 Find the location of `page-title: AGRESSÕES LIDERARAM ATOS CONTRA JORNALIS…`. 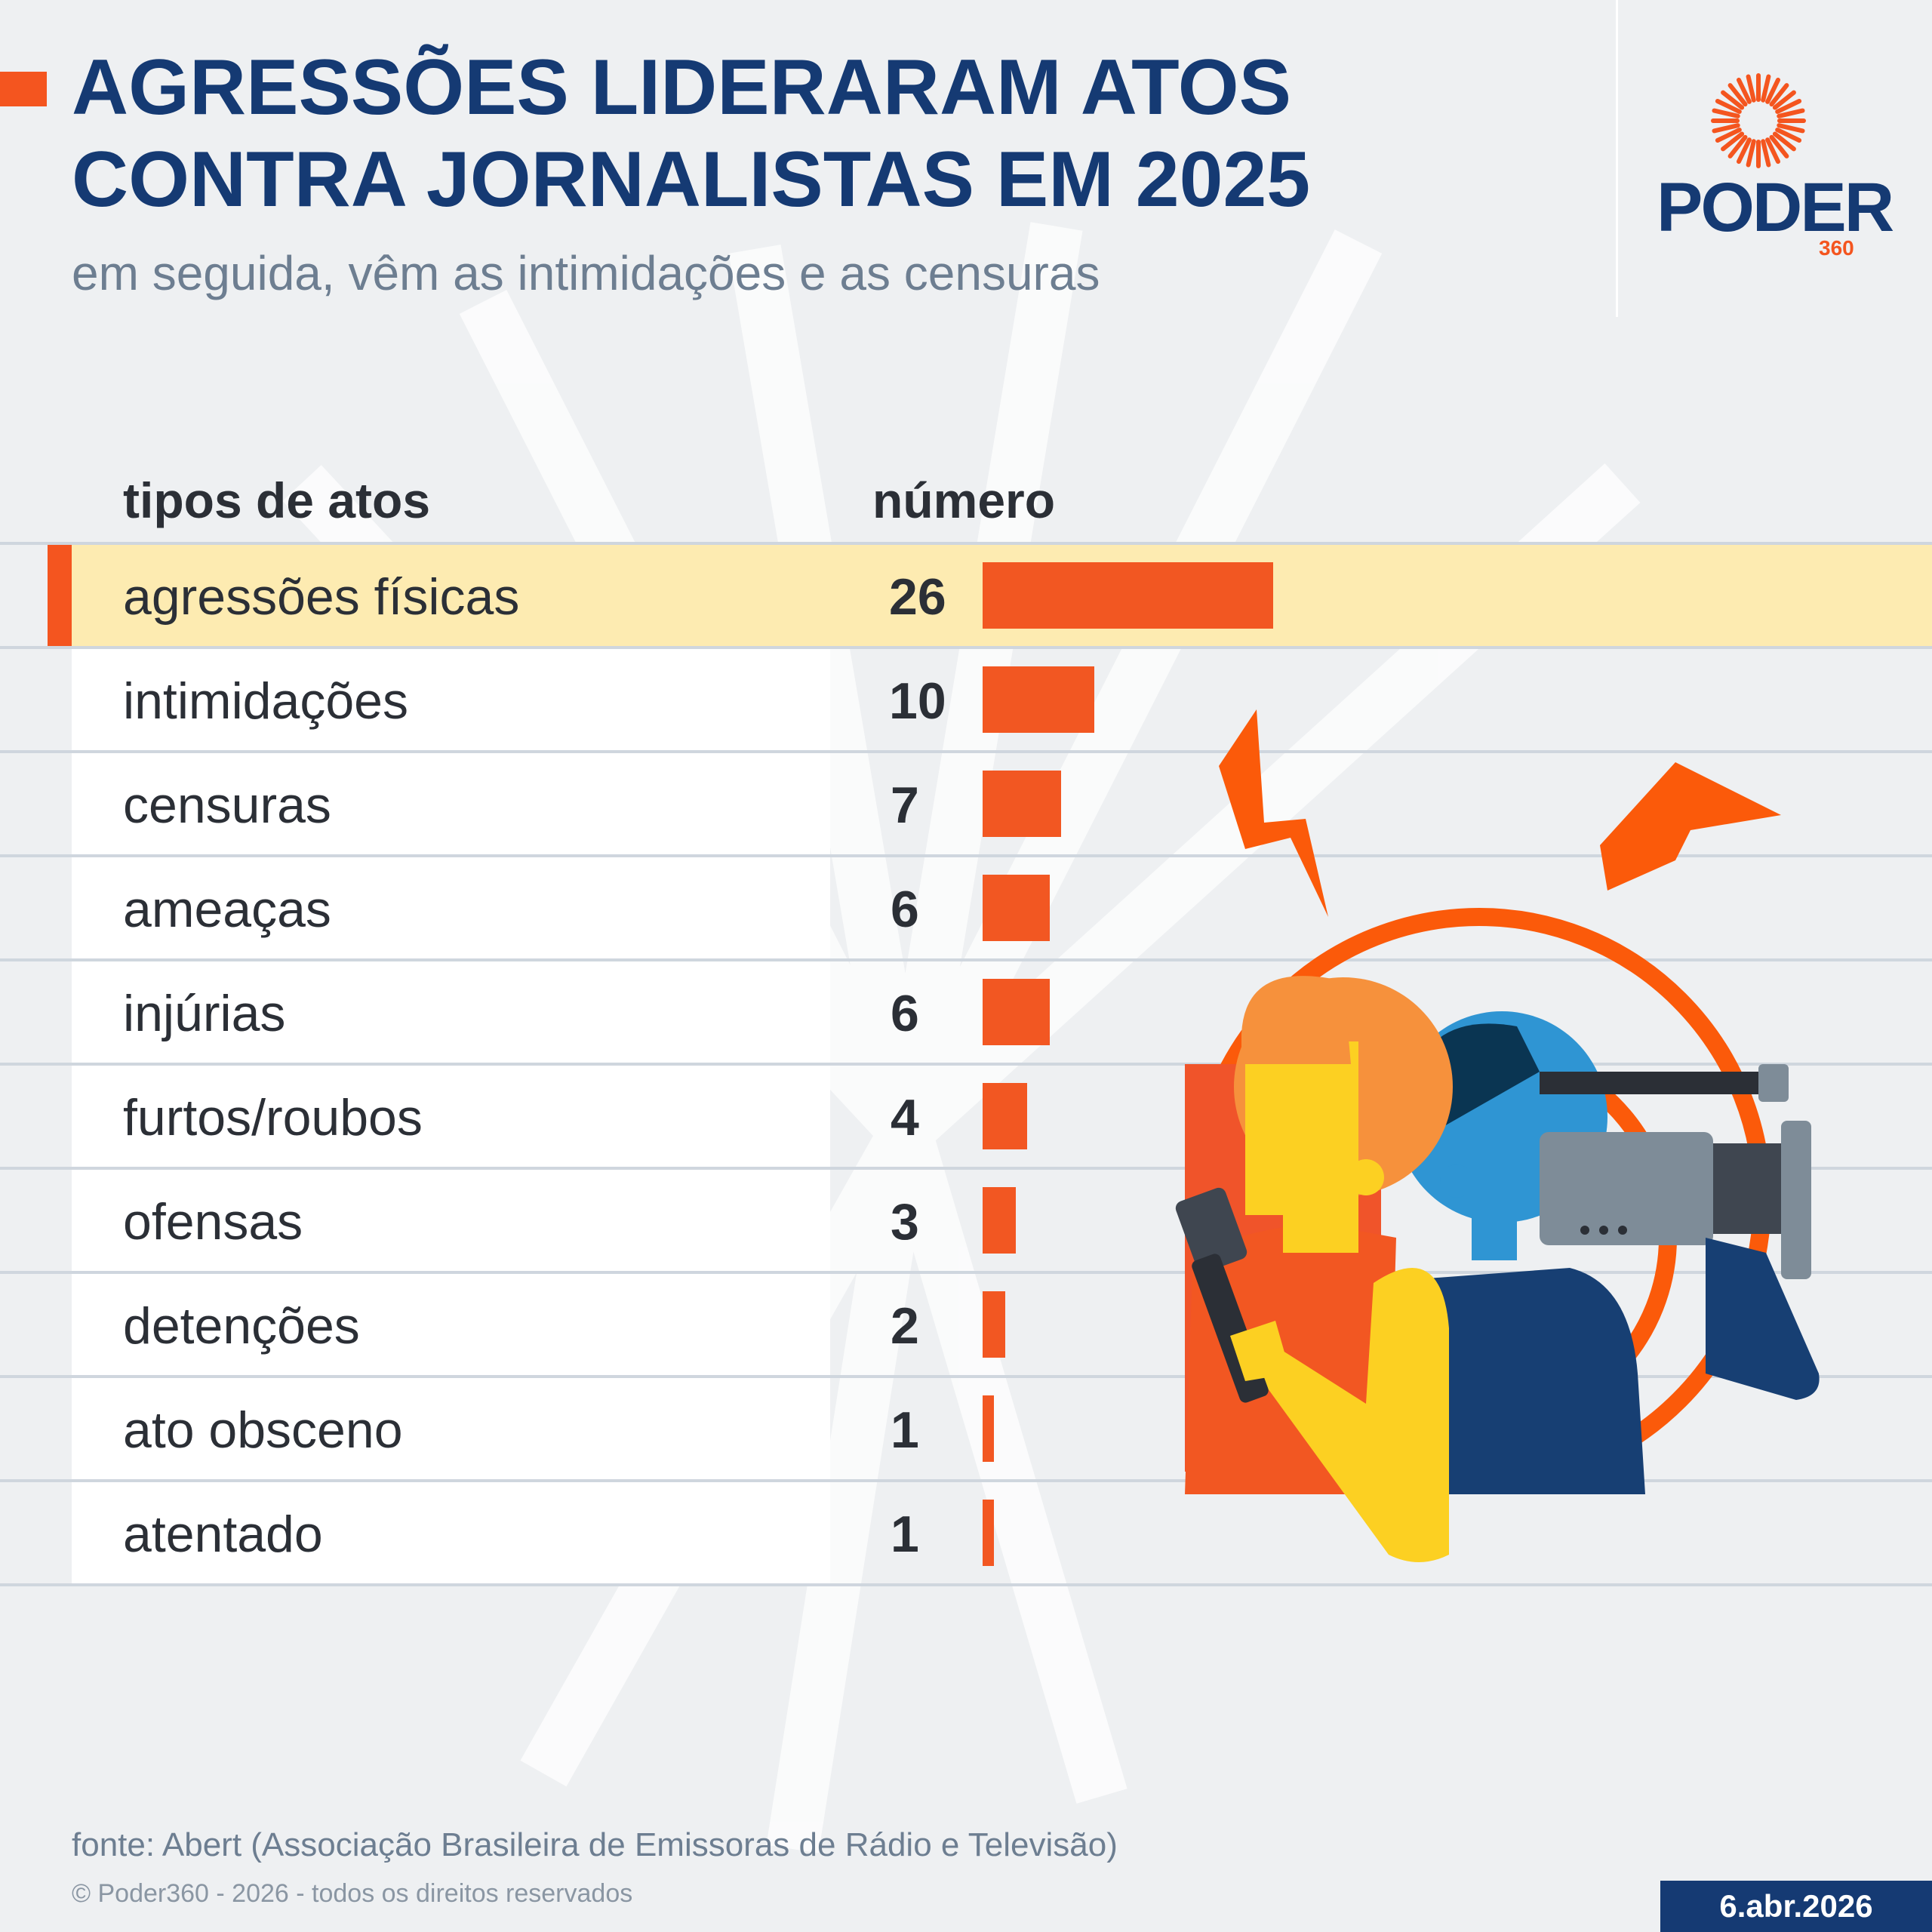

page-title: AGRESSÕES LIDERARAM ATOS CONTRA JORNALIS… is located at coordinates (691, 133).